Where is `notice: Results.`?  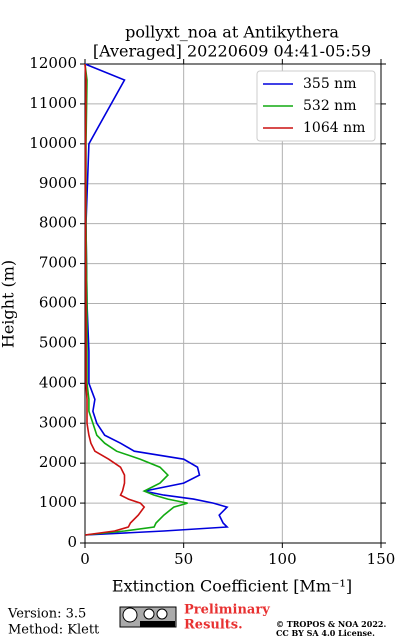 notice: Results. is located at coordinates (213, 625).